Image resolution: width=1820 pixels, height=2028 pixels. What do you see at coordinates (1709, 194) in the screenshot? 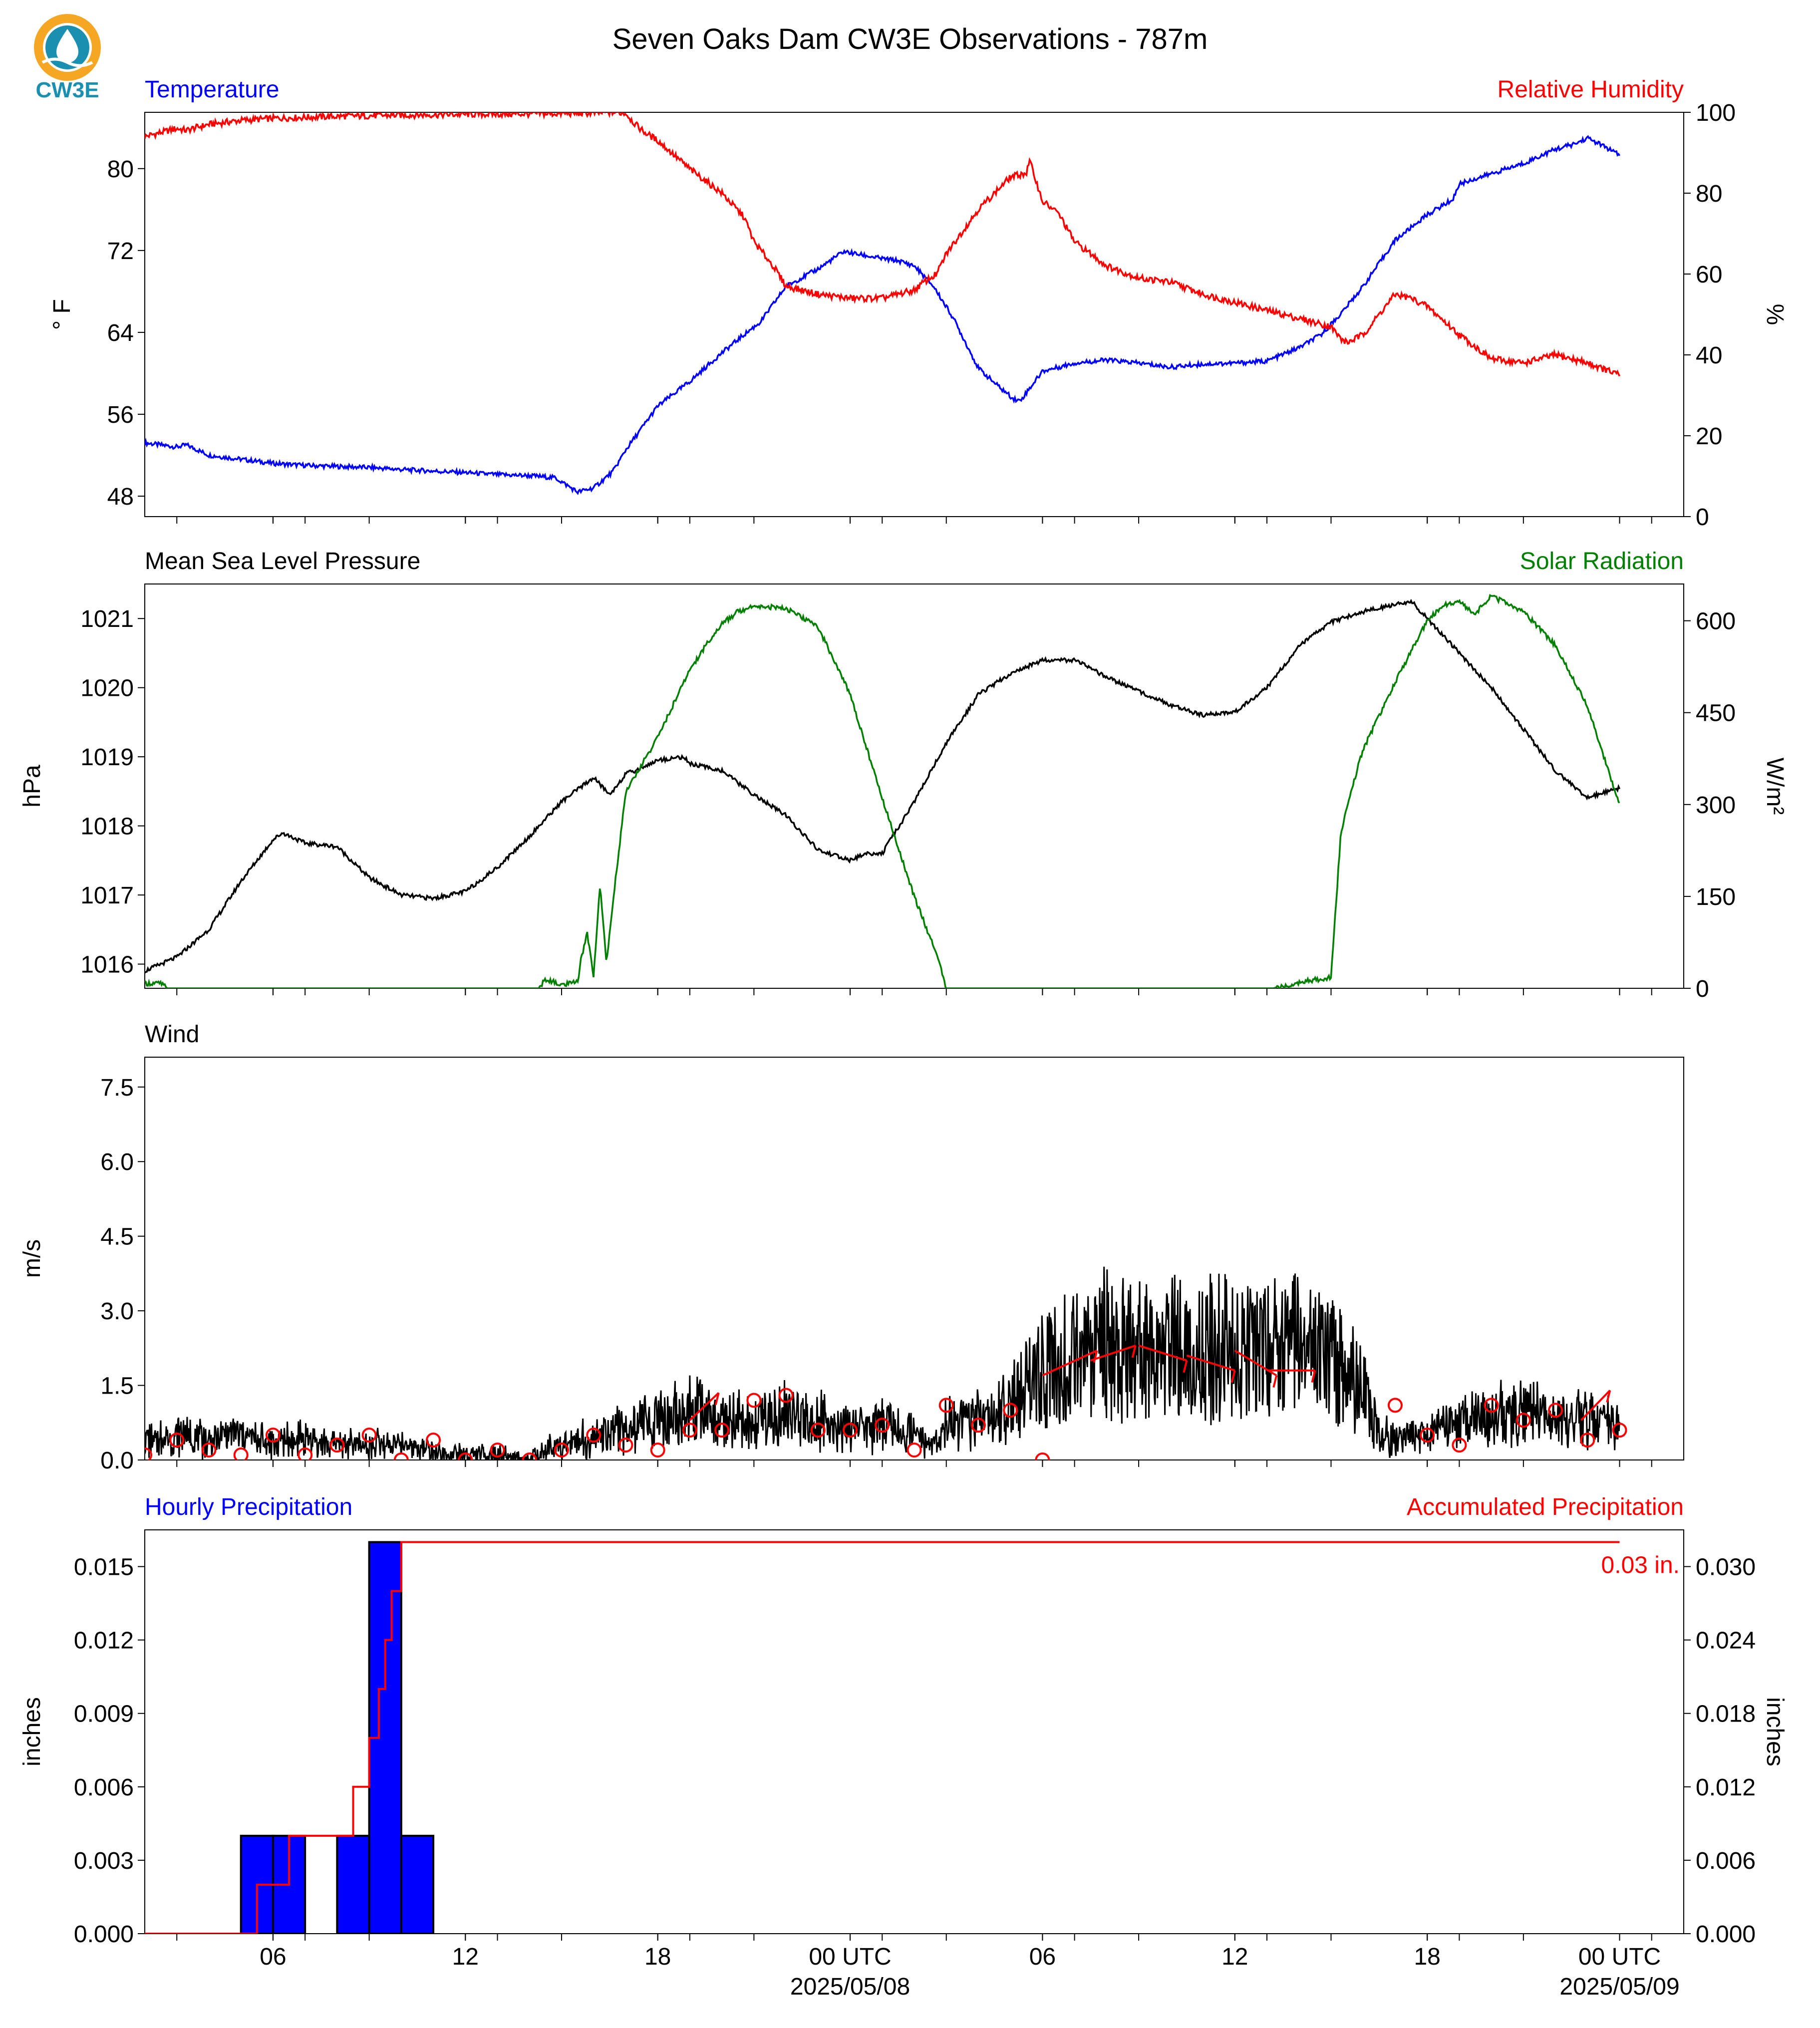
I see `y-tick-label-right: 80` at bounding box center [1709, 194].